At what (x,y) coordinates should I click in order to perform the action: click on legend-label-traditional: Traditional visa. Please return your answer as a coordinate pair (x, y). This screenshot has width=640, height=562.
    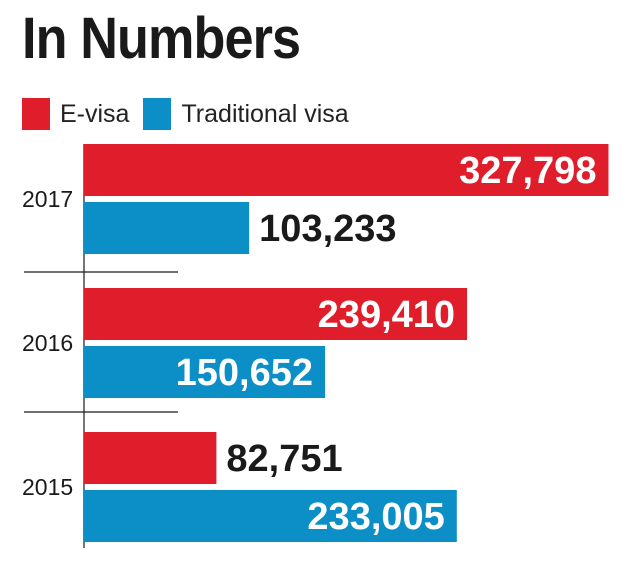
    Looking at the image, I should click on (265, 113).